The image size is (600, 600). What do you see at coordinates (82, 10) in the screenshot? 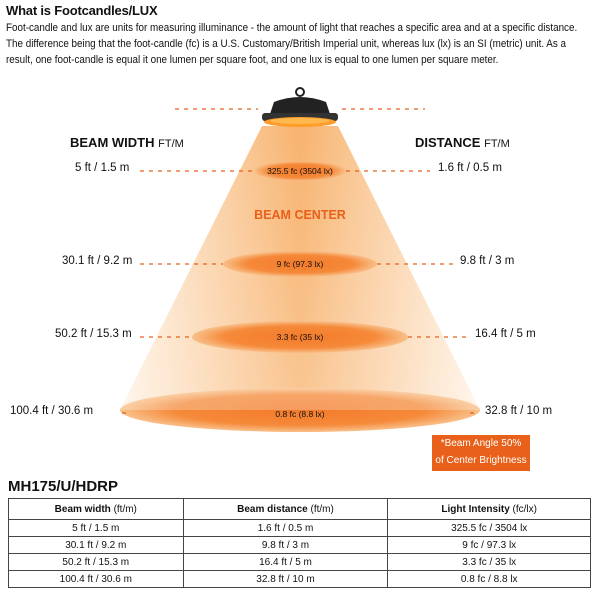
I see `page-title: What is Footcandles/LUX` at bounding box center [82, 10].